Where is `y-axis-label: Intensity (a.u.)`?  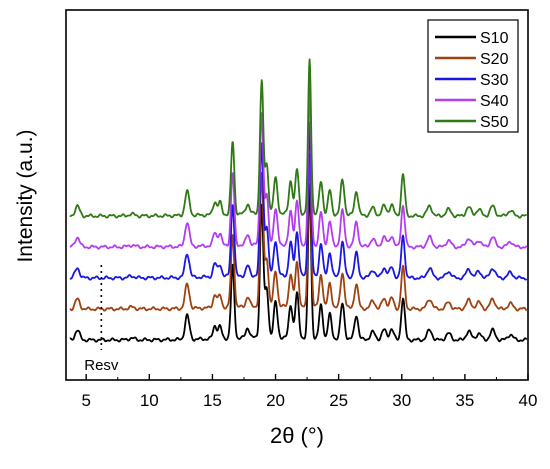
y-axis-label: Intensity (a.u.) is located at coordinates (25, 195).